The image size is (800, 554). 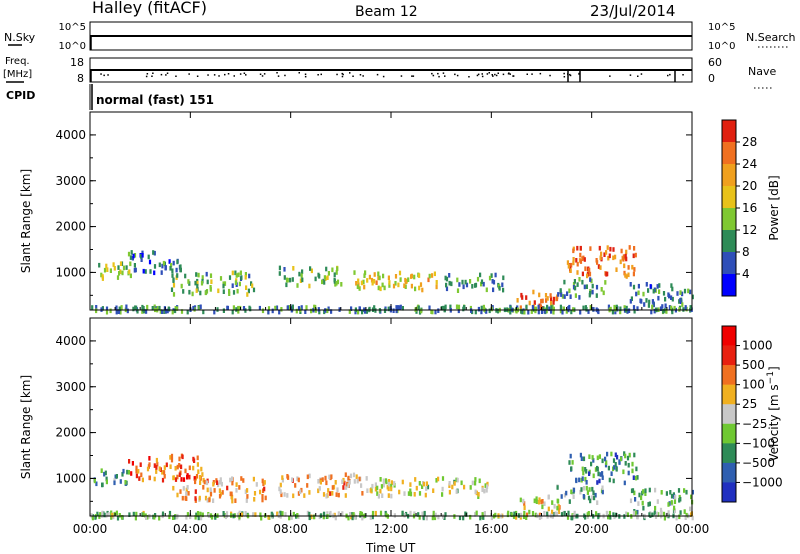 What do you see at coordinates (729, 453) in the screenshot?
I see `colorbar-segment` at bounding box center [729, 453].